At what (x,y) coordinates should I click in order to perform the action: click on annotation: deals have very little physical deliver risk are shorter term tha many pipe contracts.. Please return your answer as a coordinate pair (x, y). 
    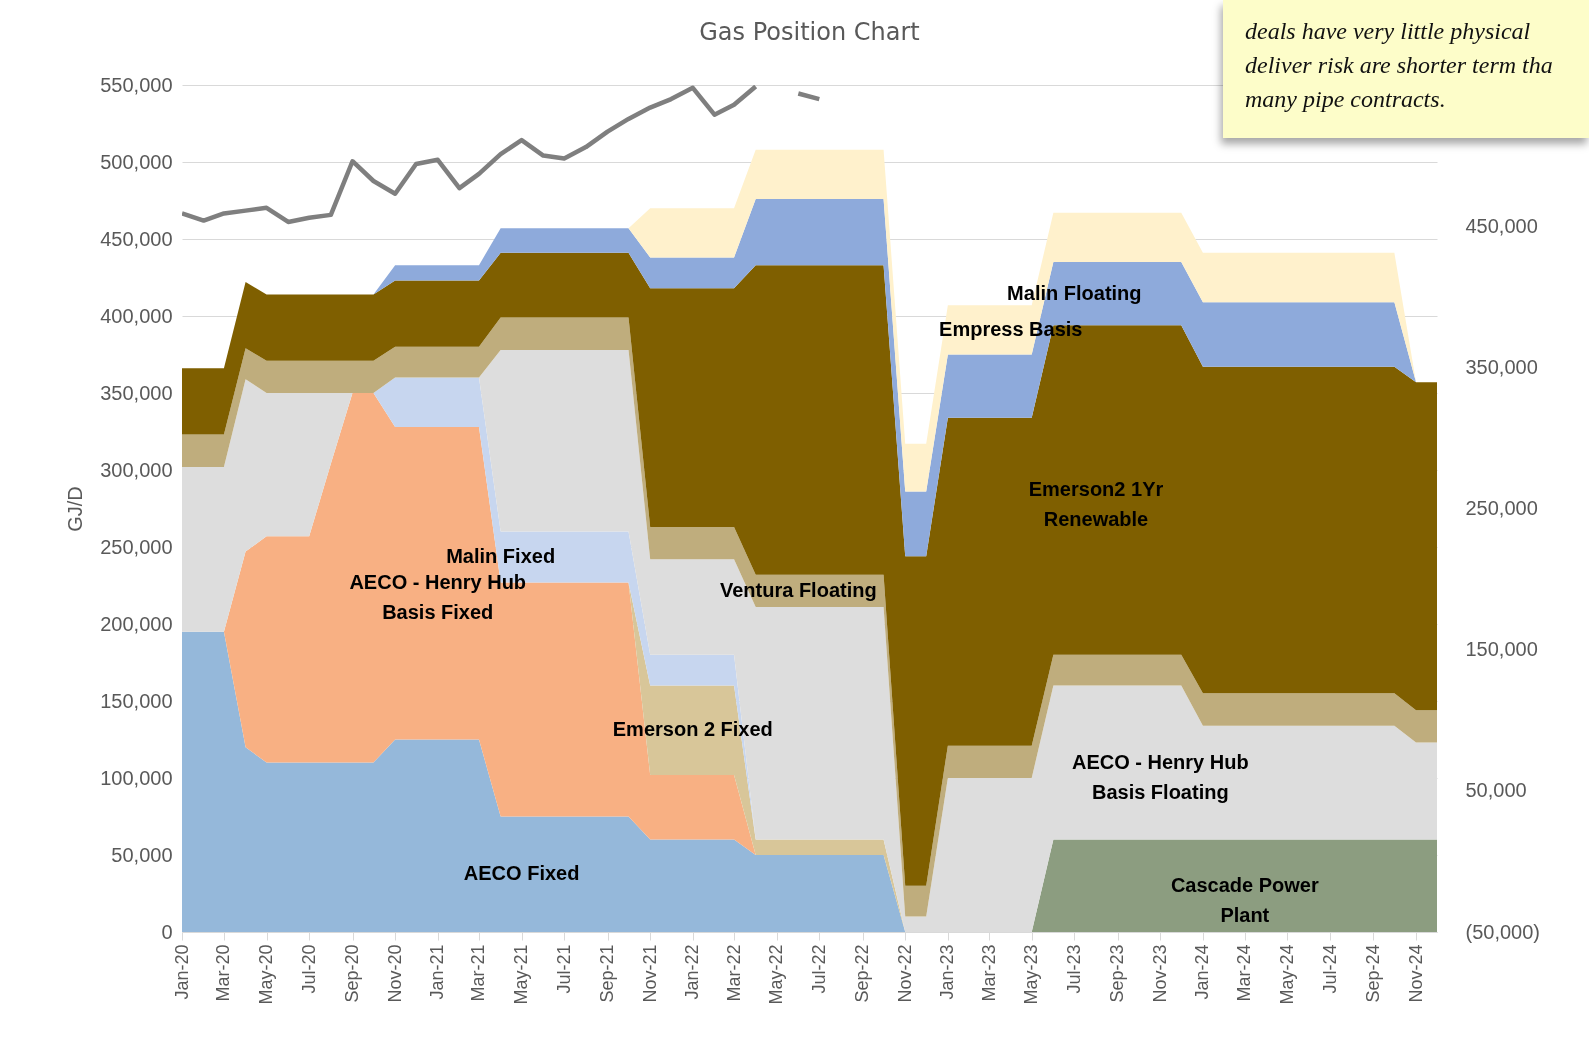
    Looking at the image, I should click on (1406, 69).